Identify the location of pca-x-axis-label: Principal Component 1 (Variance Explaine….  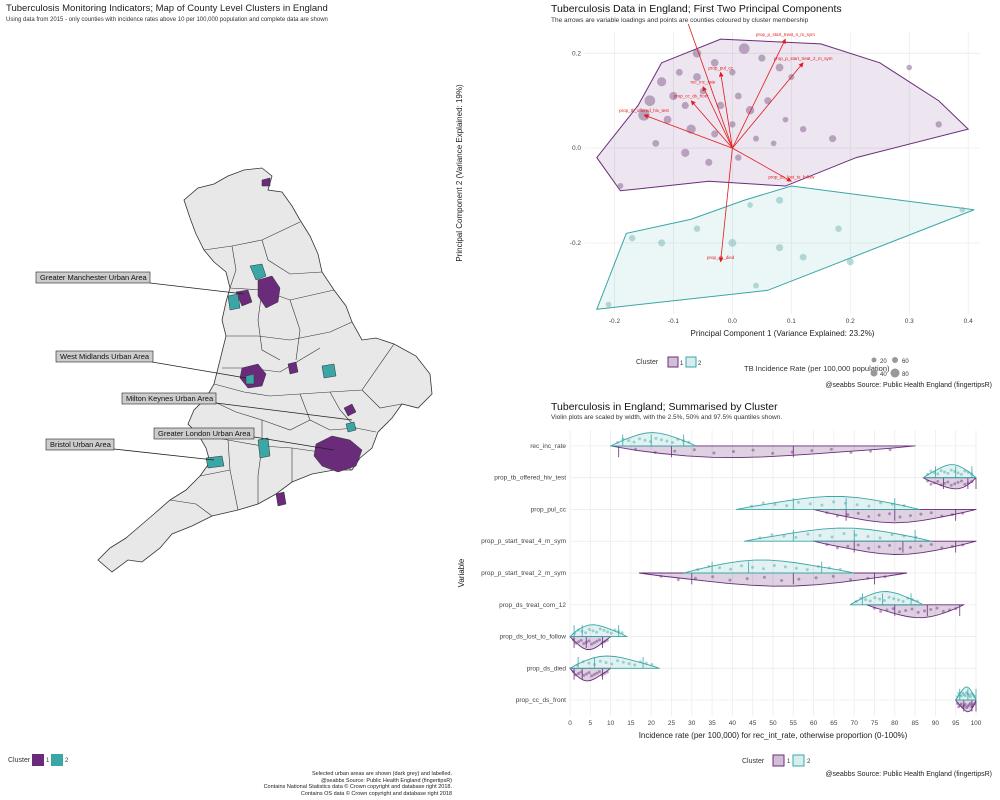
(783, 333).